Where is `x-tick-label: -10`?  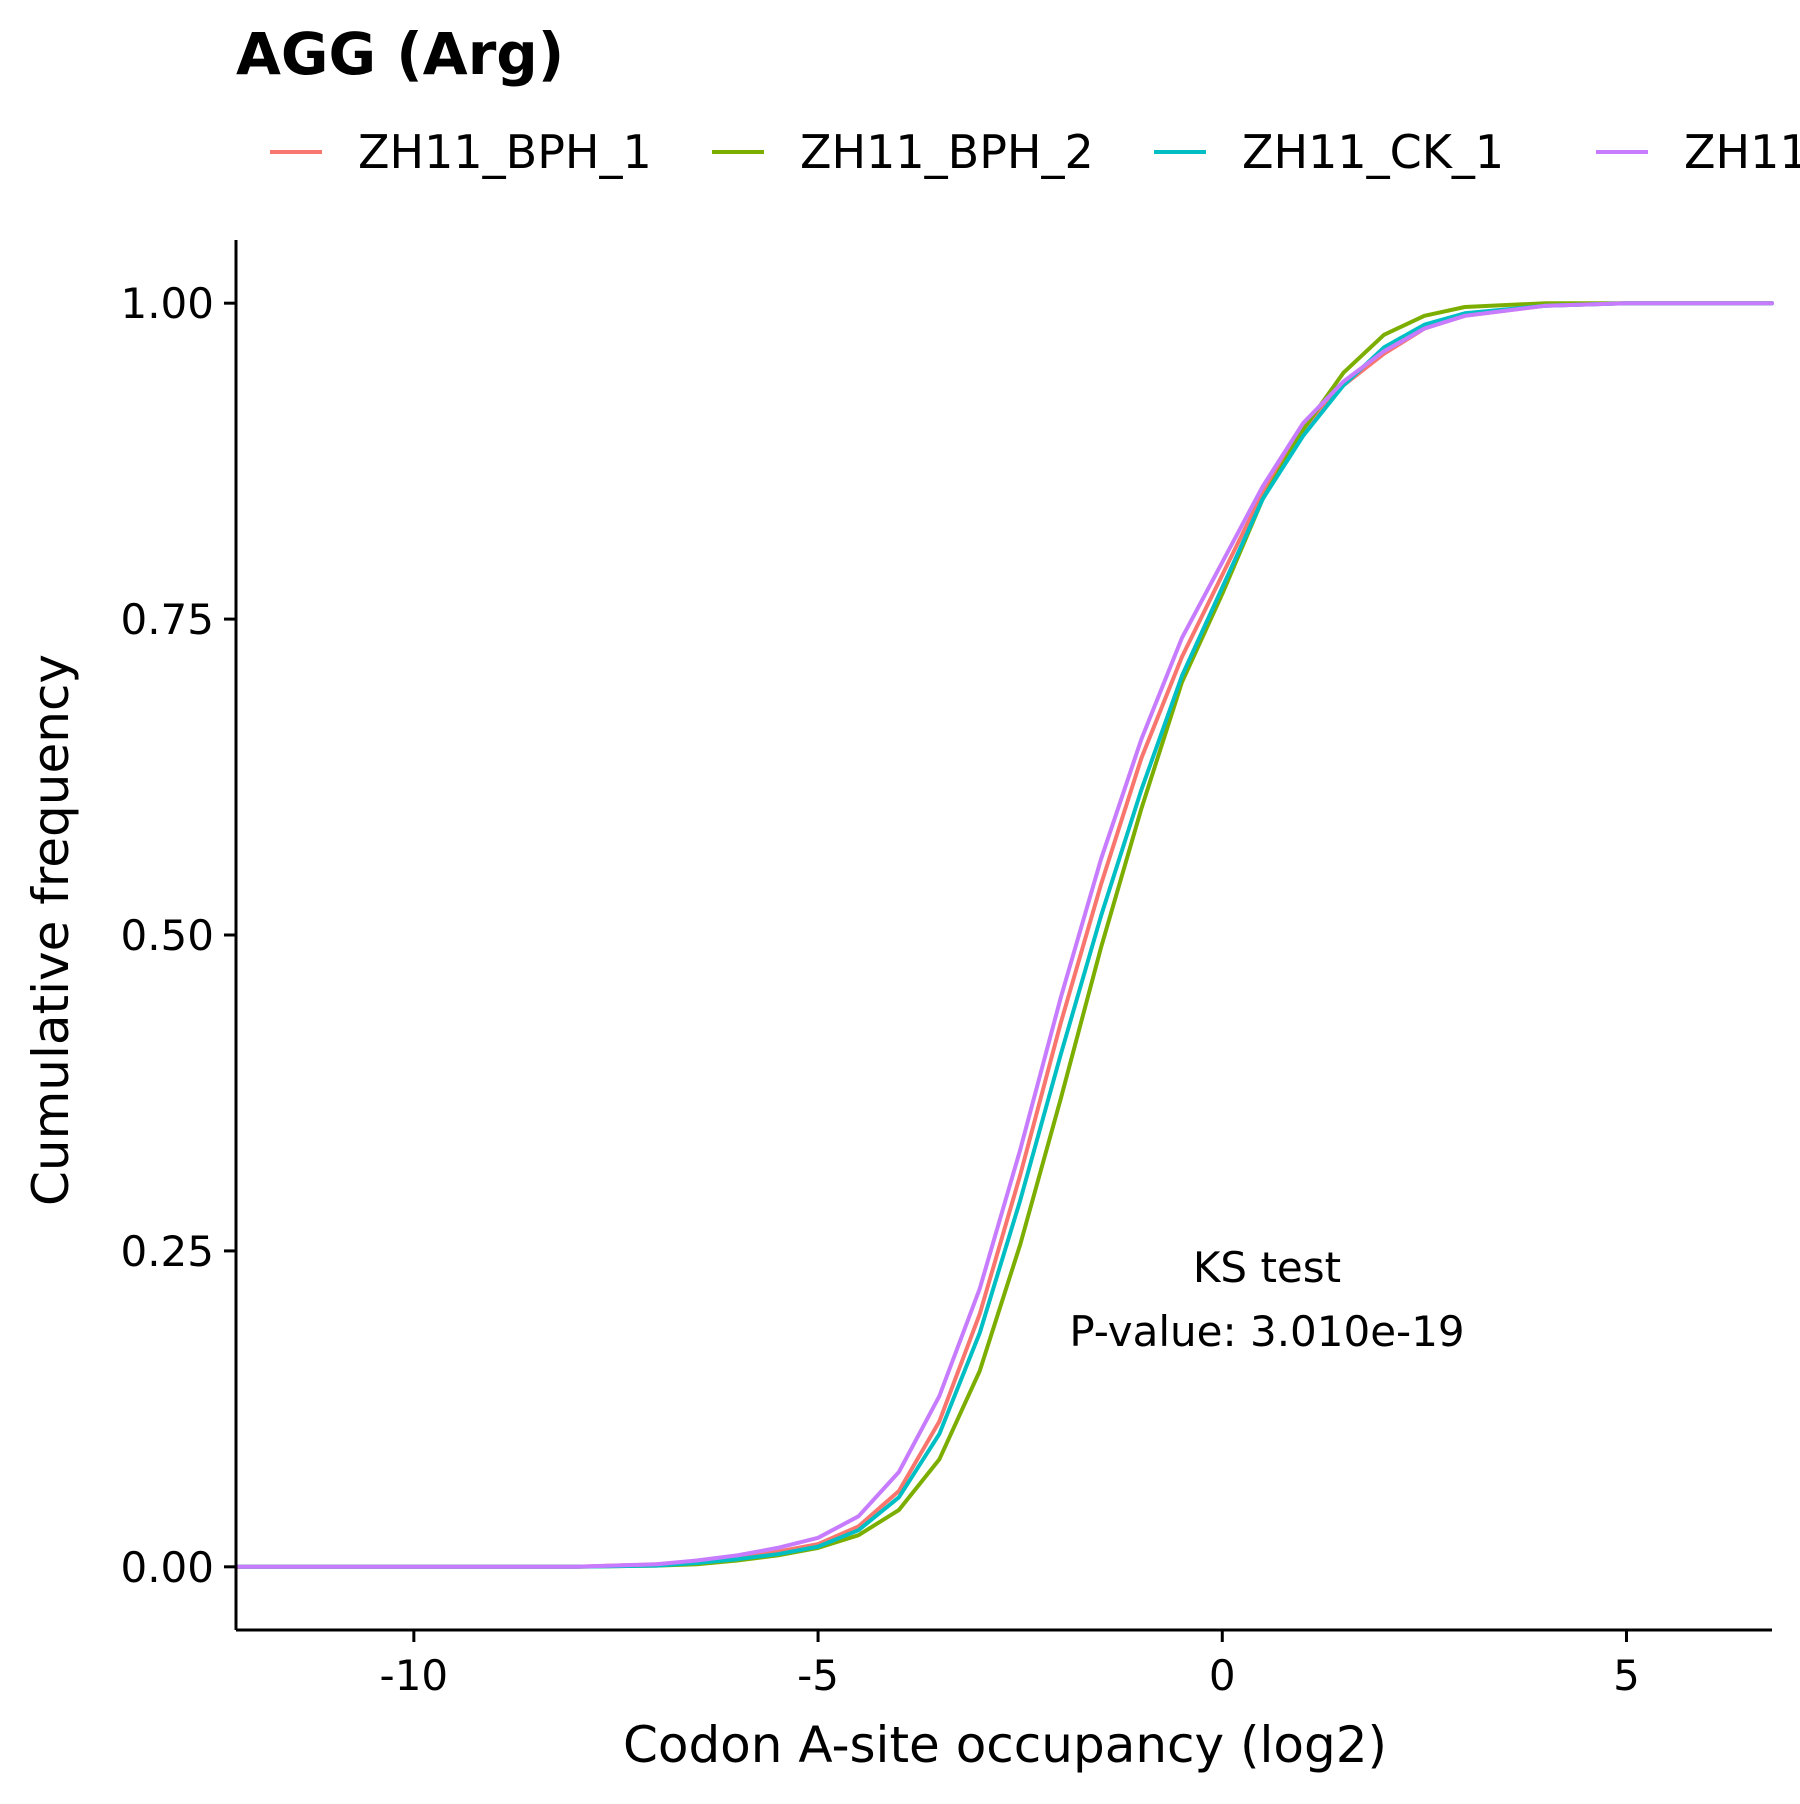 x-tick-label: -10 is located at coordinates (414, 1675).